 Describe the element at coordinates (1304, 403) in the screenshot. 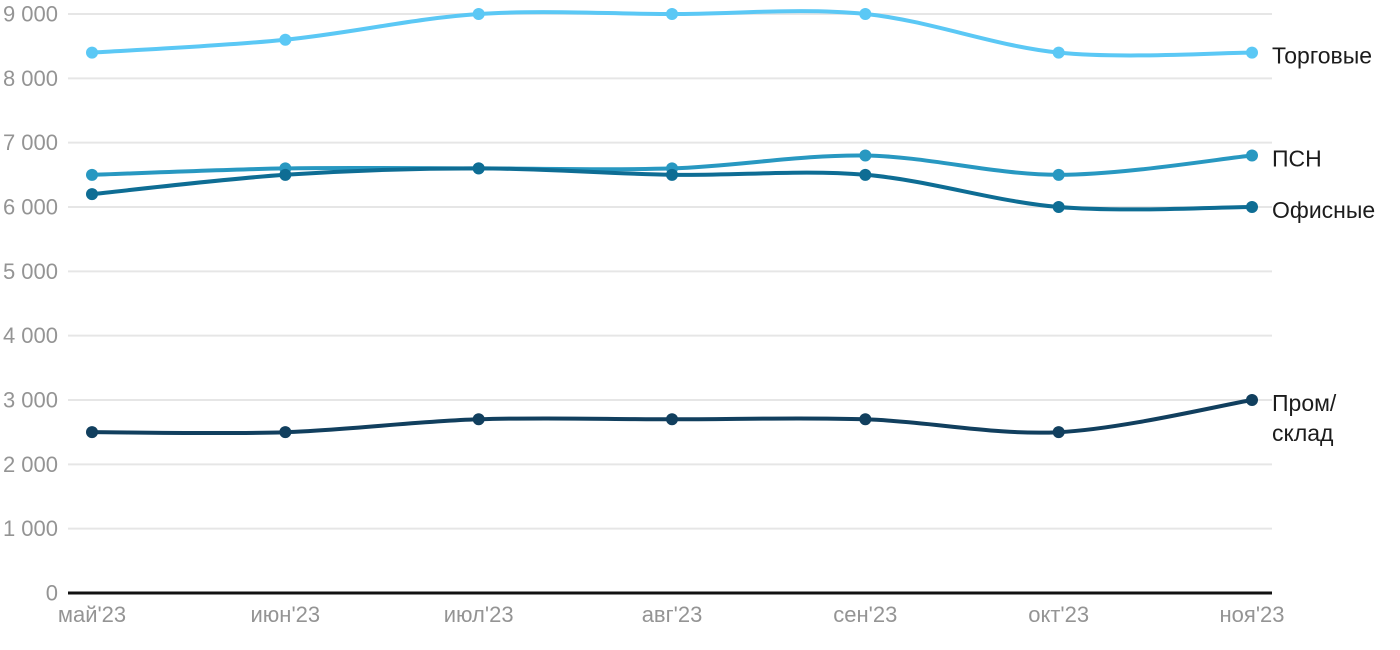

I see `series-label-Пром/склад: Пром/` at that location.